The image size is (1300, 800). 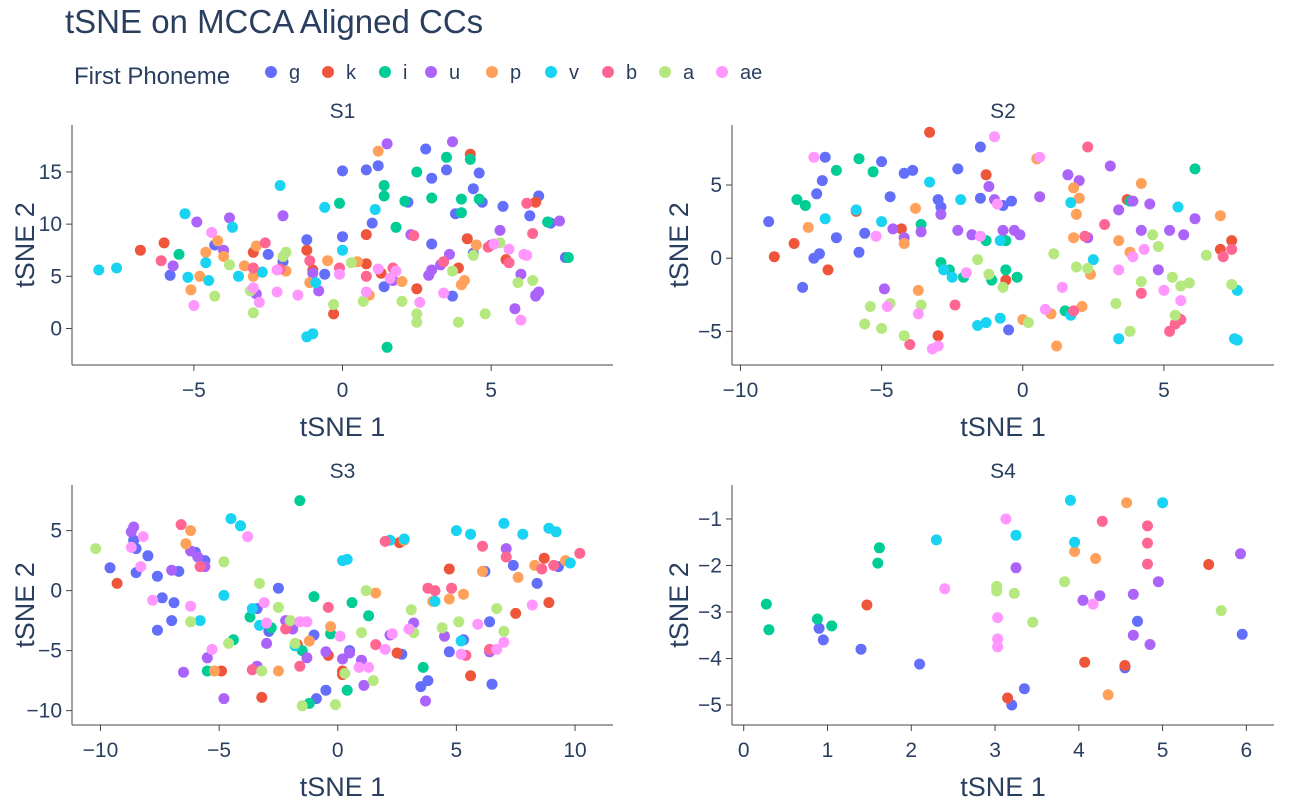 I want to click on legend-item-v: v, so click(x=562, y=73).